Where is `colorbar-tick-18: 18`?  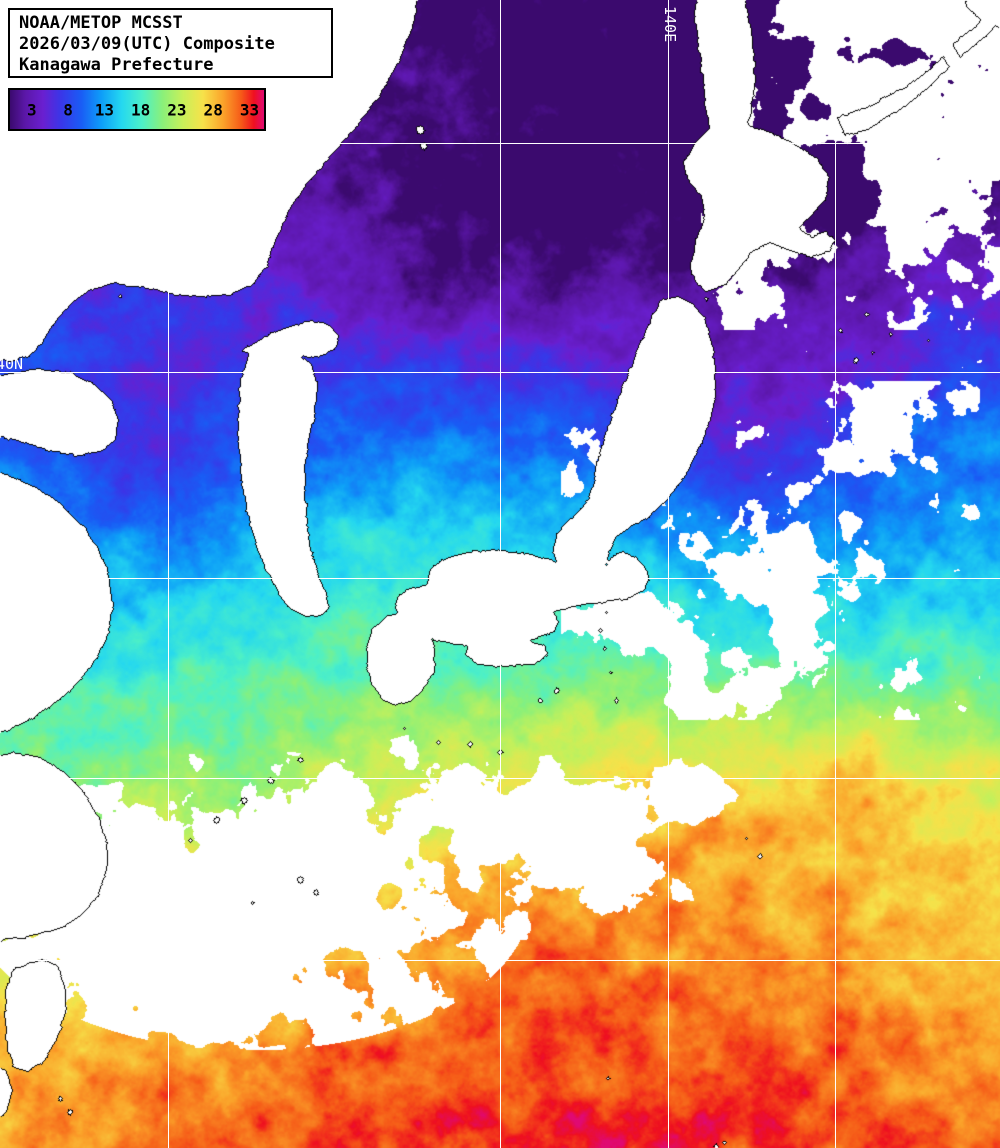 colorbar-tick-18: 18 is located at coordinates (140, 109).